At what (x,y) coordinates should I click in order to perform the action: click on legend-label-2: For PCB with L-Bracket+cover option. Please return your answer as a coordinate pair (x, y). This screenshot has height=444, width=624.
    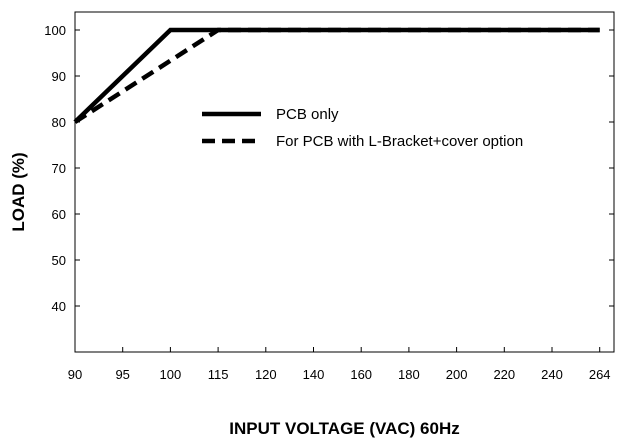
    Looking at the image, I should click on (399, 141).